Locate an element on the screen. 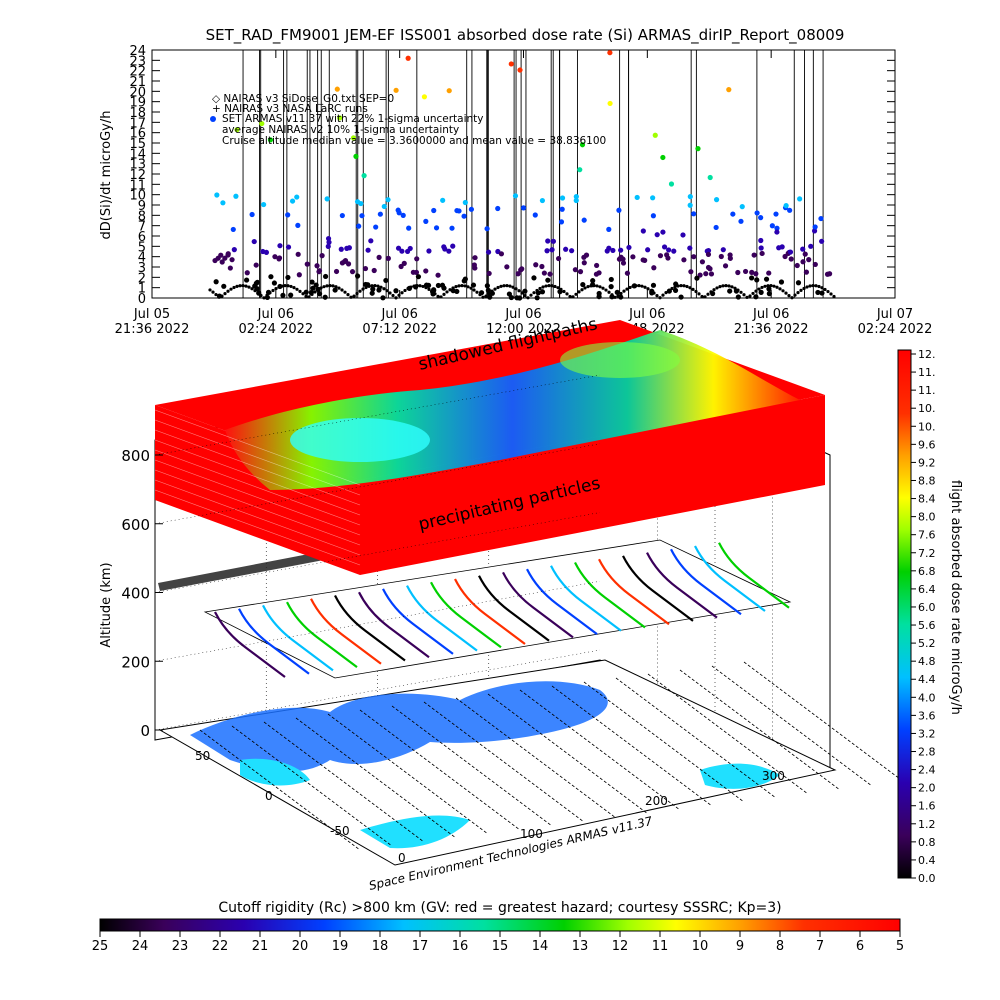 This screenshot has height=1000, width=1000. top-y-tick-label: 4 is located at coordinates (142, 258).